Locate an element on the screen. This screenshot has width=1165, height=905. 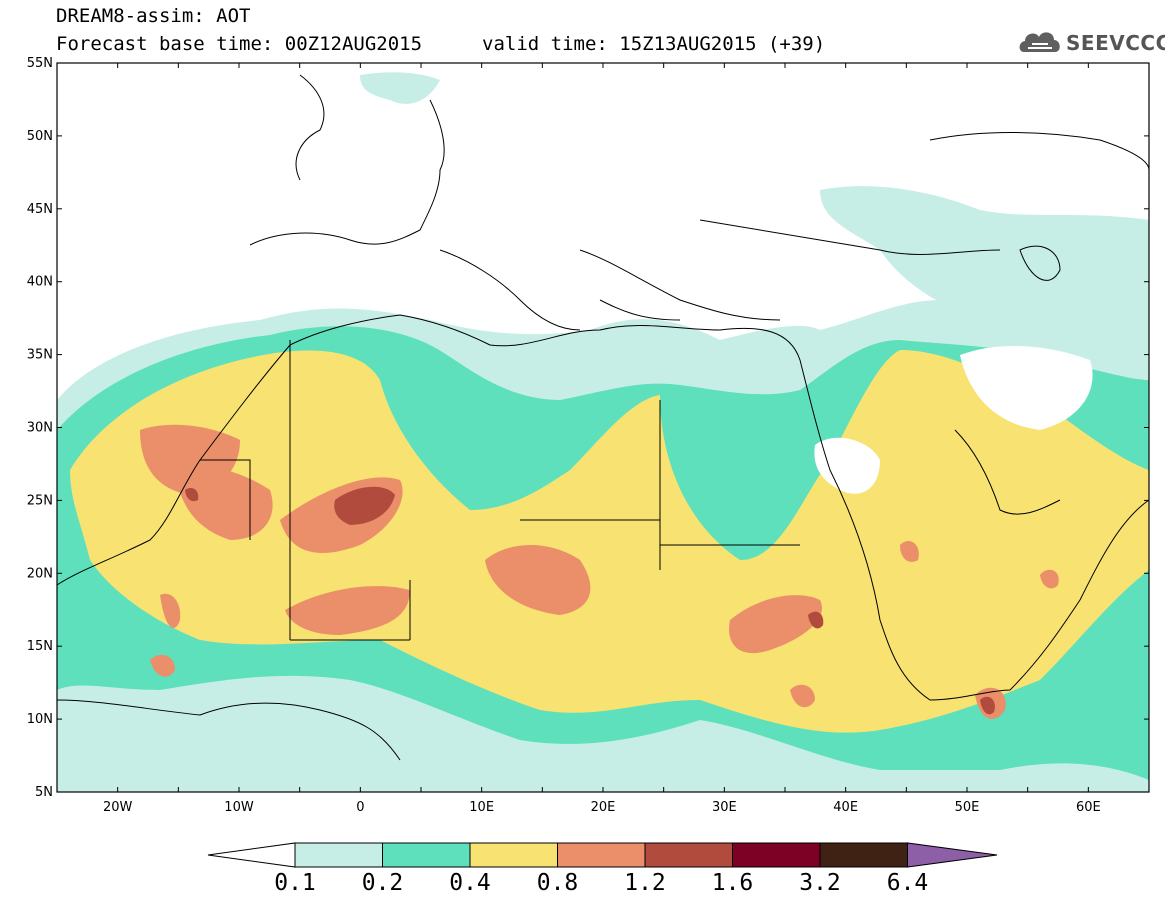
colorbar-level-label: 1.6 is located at coordinates (732, 883).